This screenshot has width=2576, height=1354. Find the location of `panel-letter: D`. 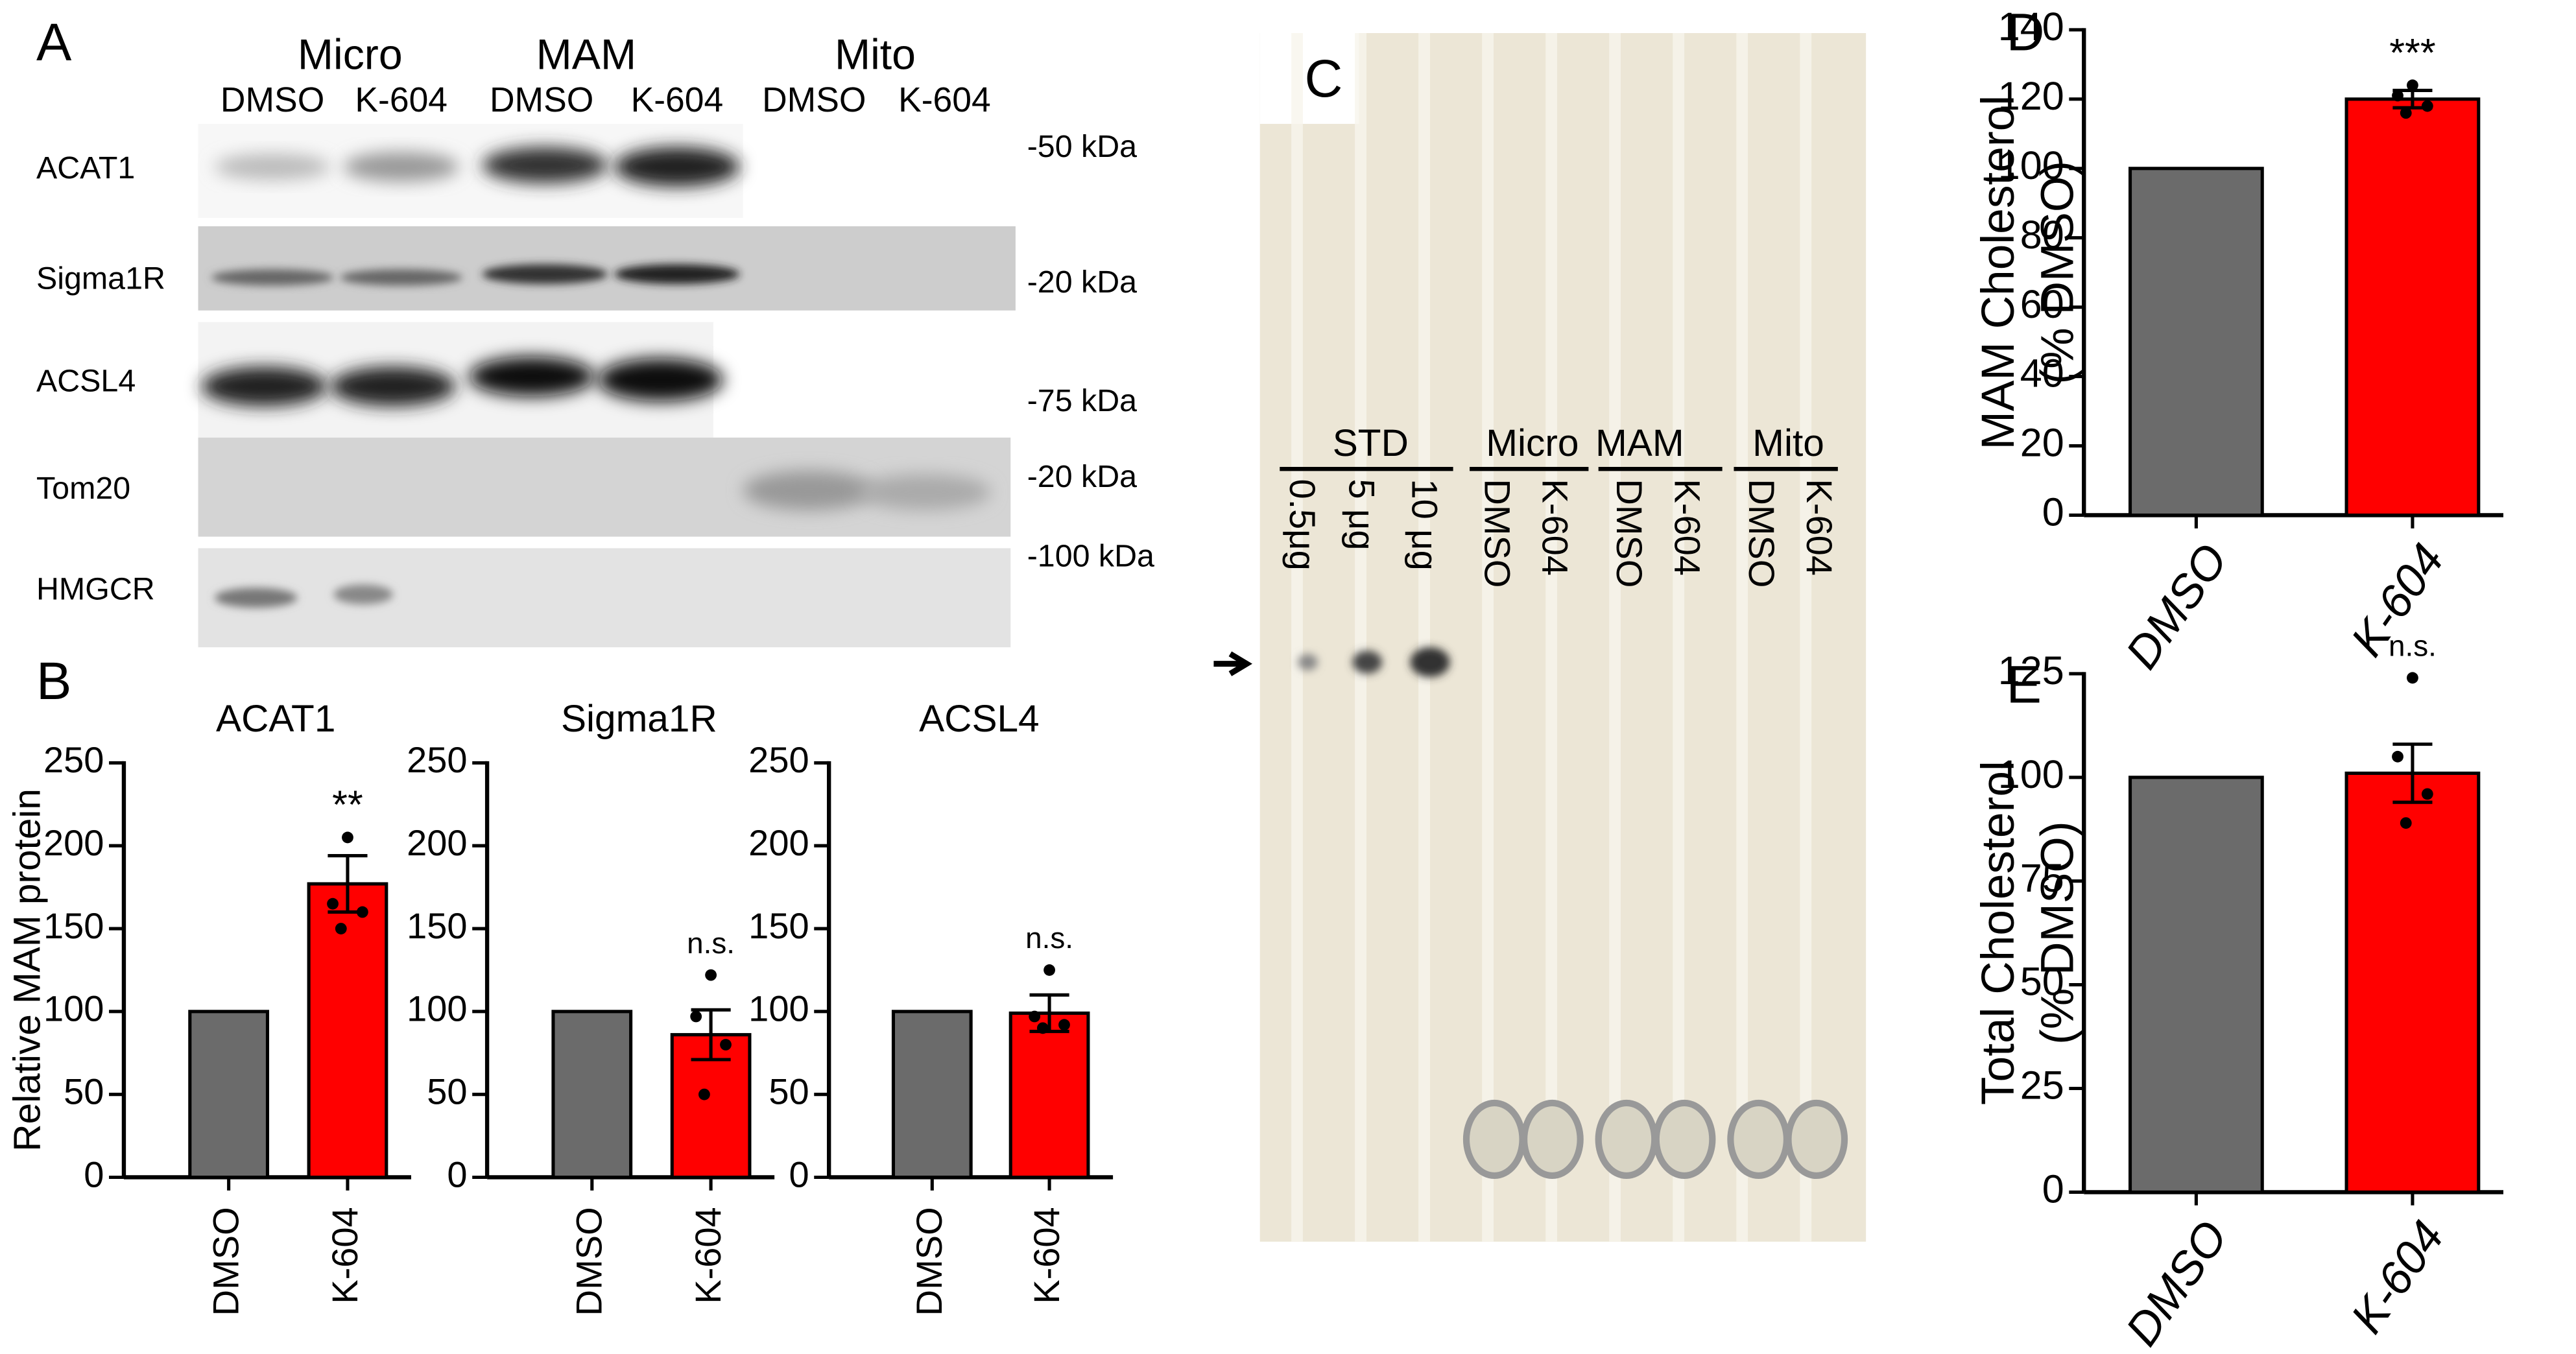

panel-letter: D is located at coordinates (2026, 32).